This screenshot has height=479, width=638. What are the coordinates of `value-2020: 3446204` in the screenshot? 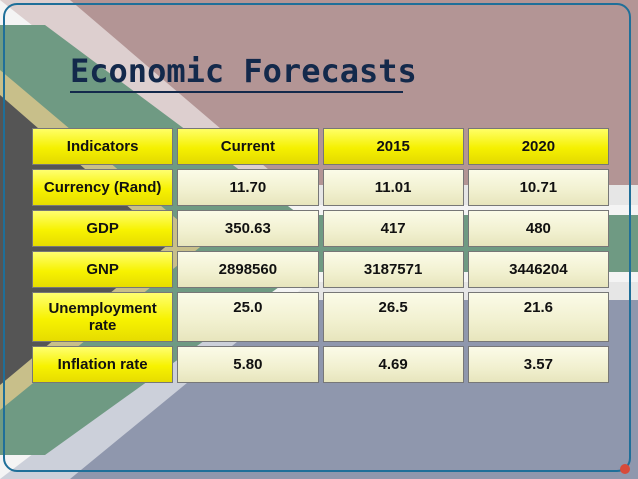 It's located at (538, 269).